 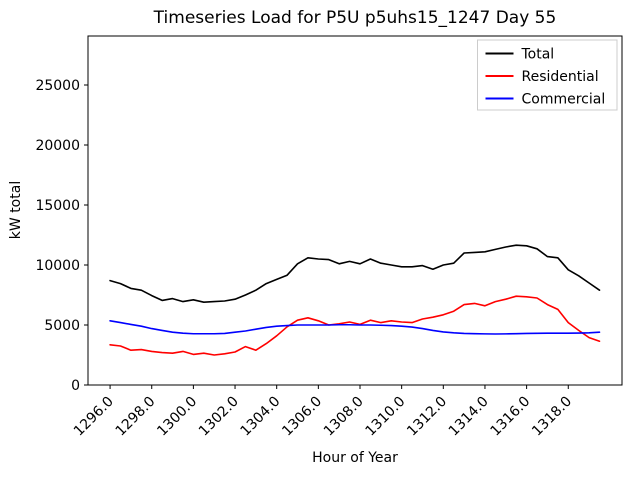 I want to click on y-tick-label: 20000, so click(x=57, y=146).